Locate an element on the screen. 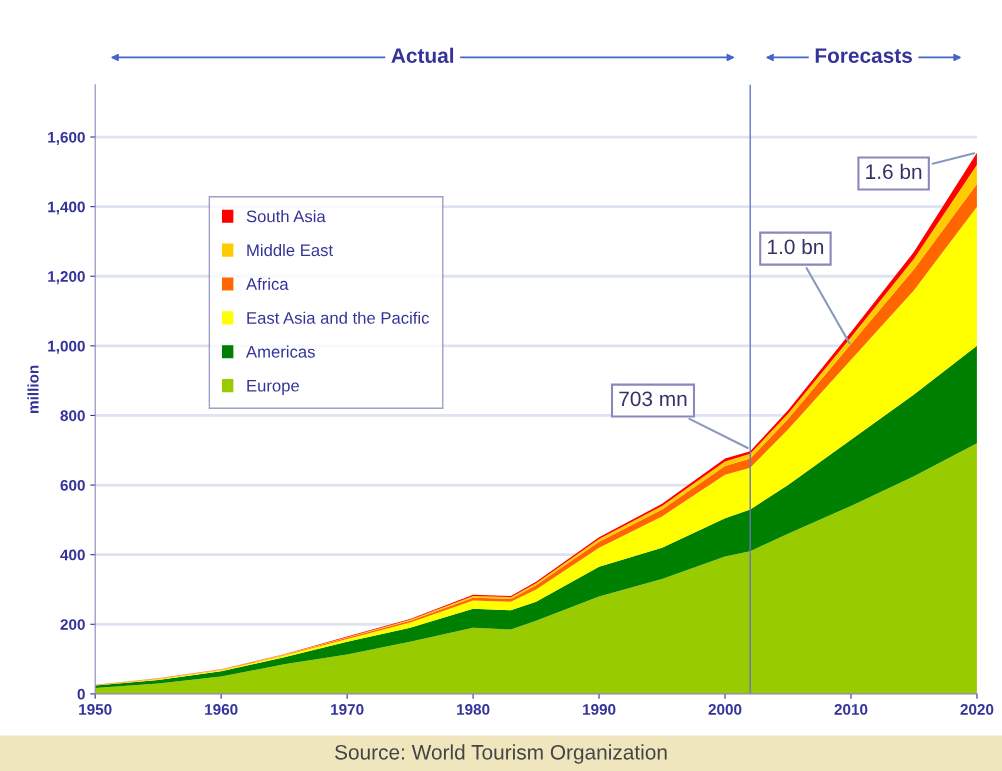 The height and width of the screenshot is (771, 1002). x-tick-label: 2020 is located at coordinates (977, 709).